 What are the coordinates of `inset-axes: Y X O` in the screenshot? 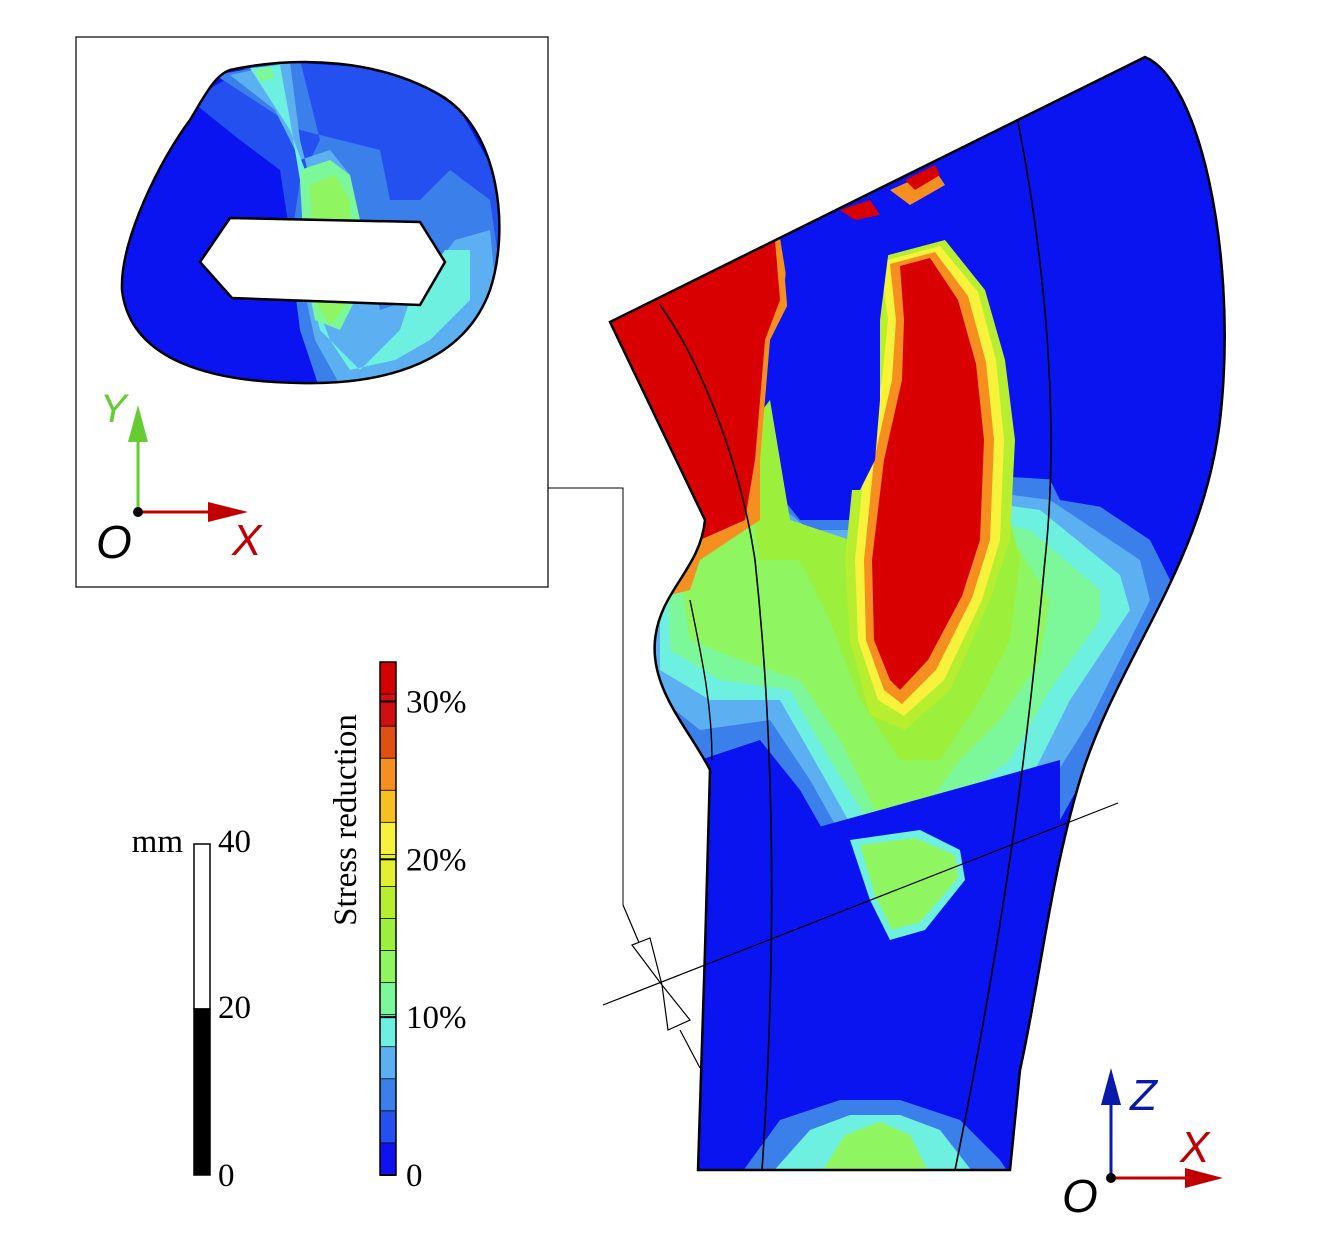 It's located at (179, 477).